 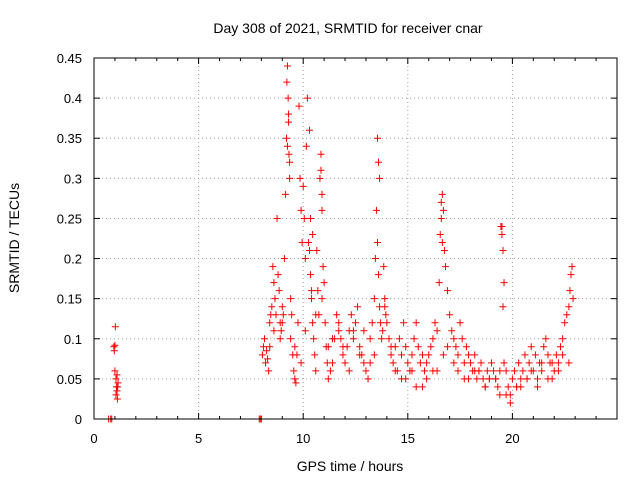 I want to click on y-tick-label: 0.45, so click(x=69, y=58).